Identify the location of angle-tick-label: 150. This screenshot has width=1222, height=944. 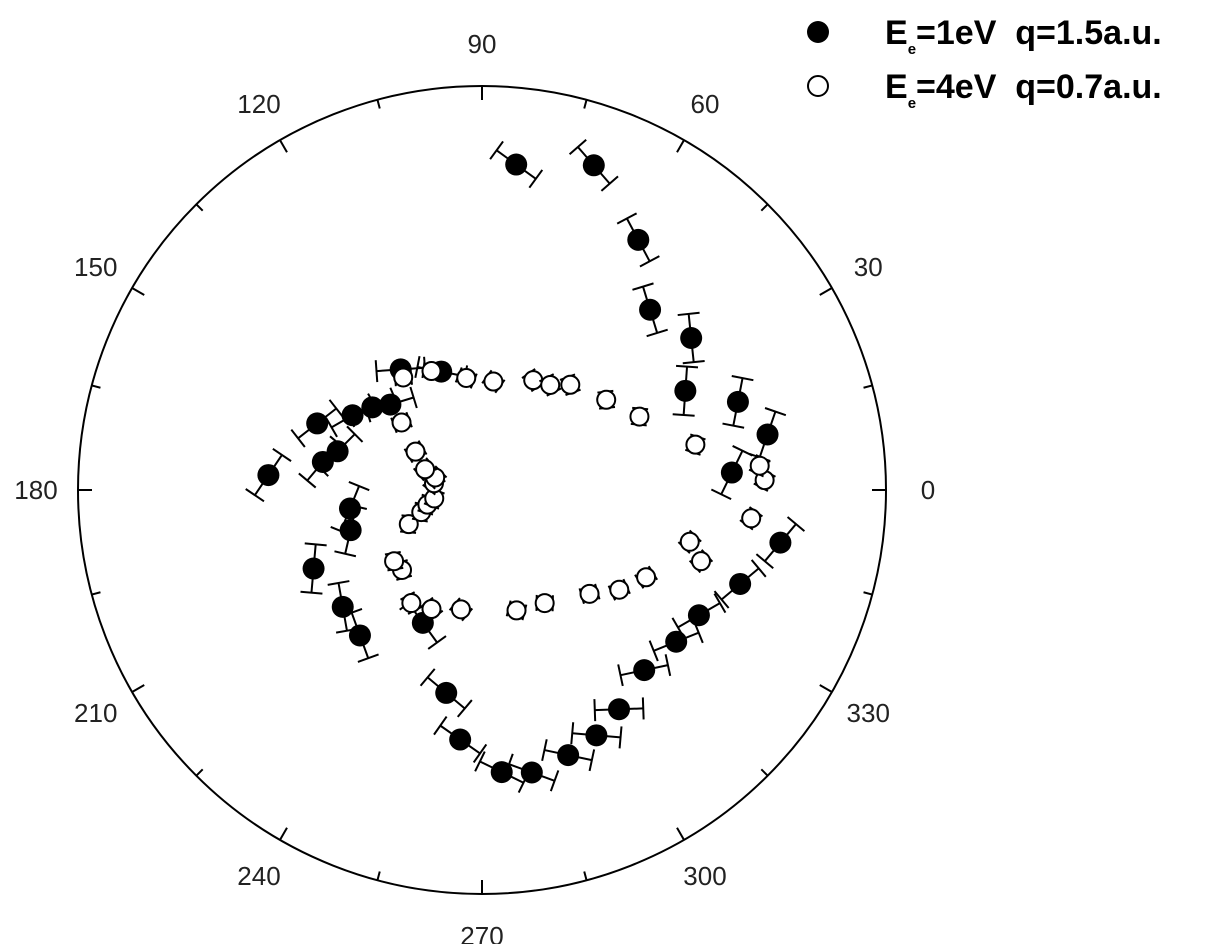
(95, 267).